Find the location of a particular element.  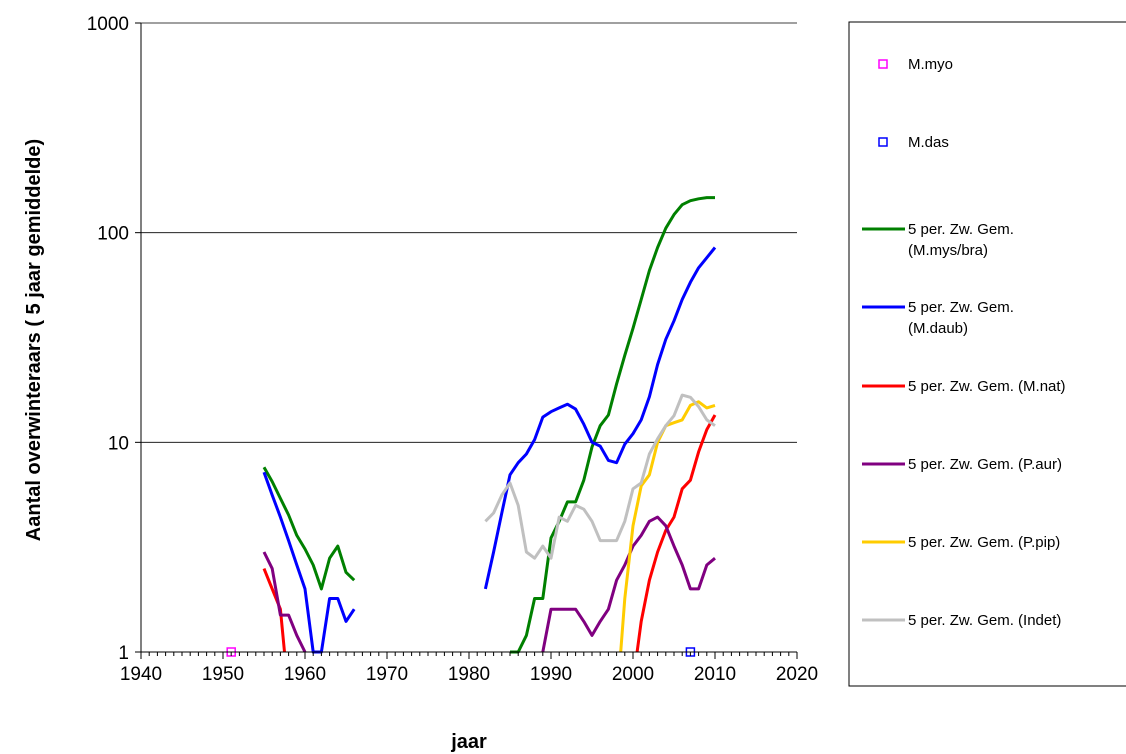

legend-label-line2: (M.daub) is located at coordinates (938, 328).